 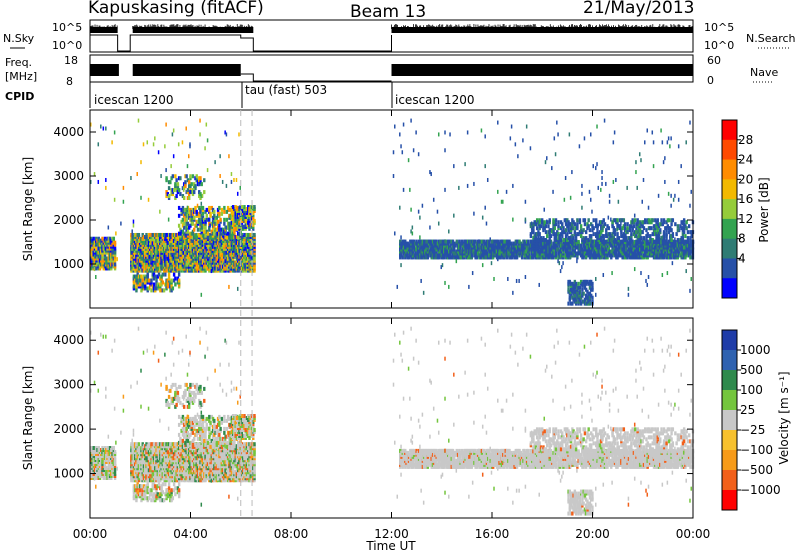 What do you see at coordinates (67, 45) in the screenshot?
I see `nsky-tick-bottom: 10^0` at bounding box center [67, 45].